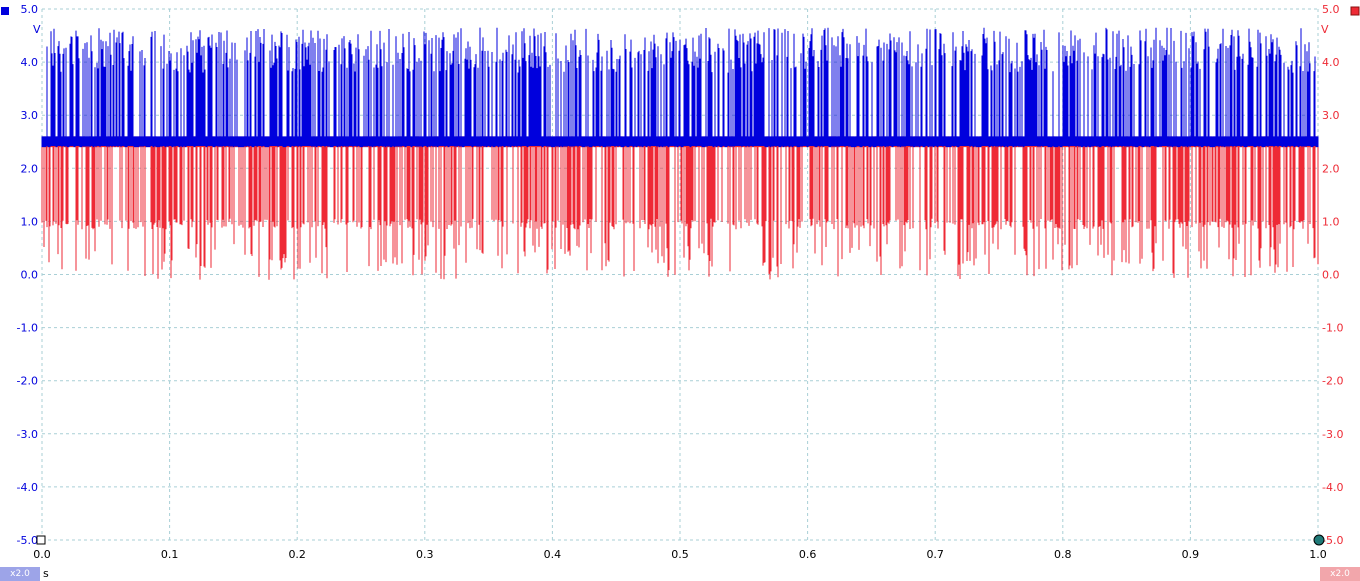 Image resolution: width=1360 pixels, height=581 pixels. Describe the element at coordinates (30, 62) in the screenshot. I see `y-tick-label-left: 4.0` at that location.